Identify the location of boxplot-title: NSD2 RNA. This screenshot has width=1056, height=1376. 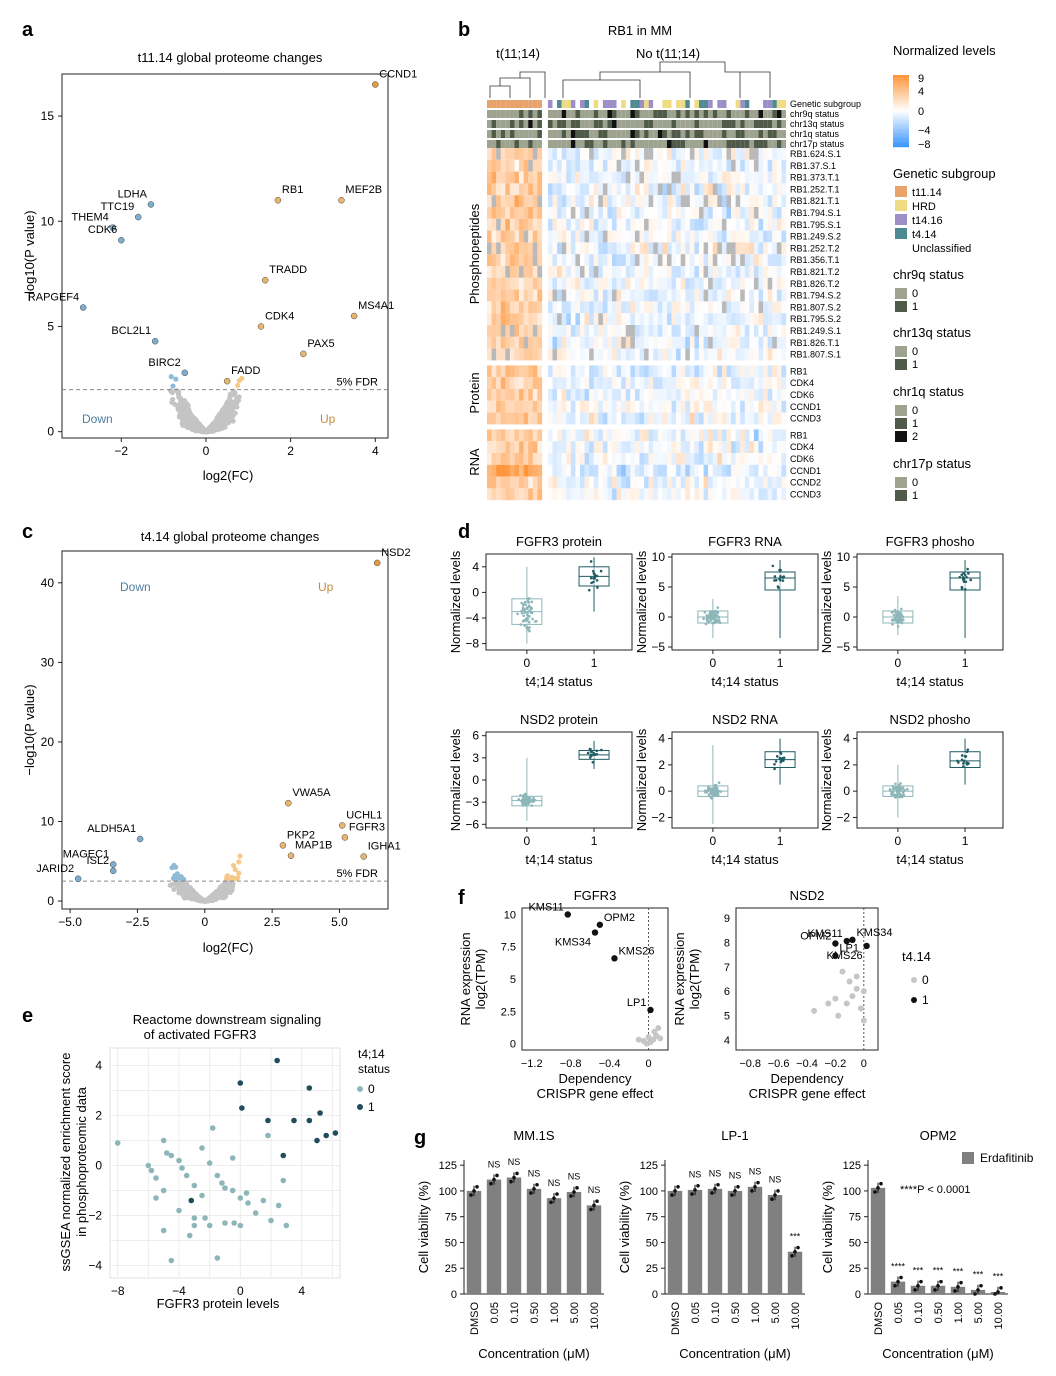
(745, 719).